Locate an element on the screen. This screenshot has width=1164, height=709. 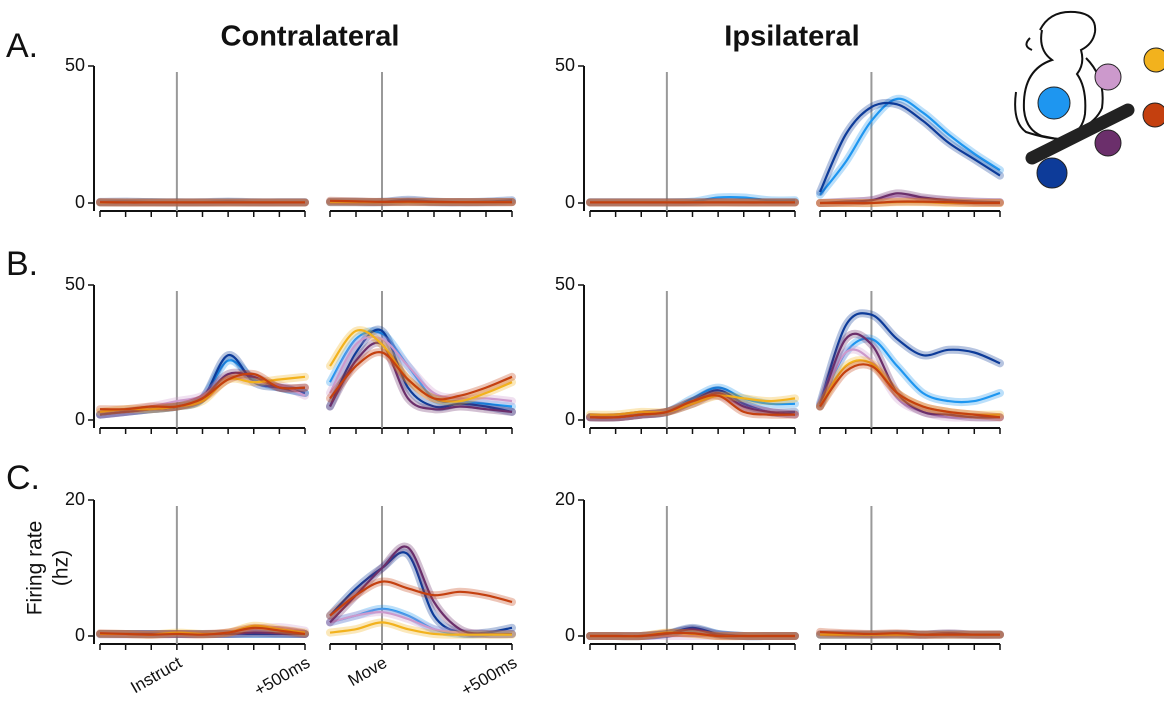
monkey-illustration is located at coordinates (1074, 87).